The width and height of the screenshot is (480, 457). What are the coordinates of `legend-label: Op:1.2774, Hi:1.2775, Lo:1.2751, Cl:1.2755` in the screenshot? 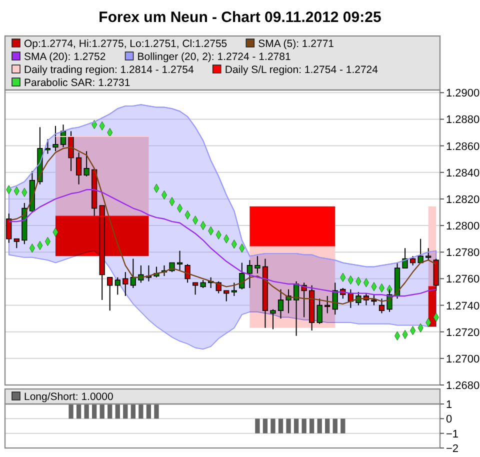 It's located at (126, 44).